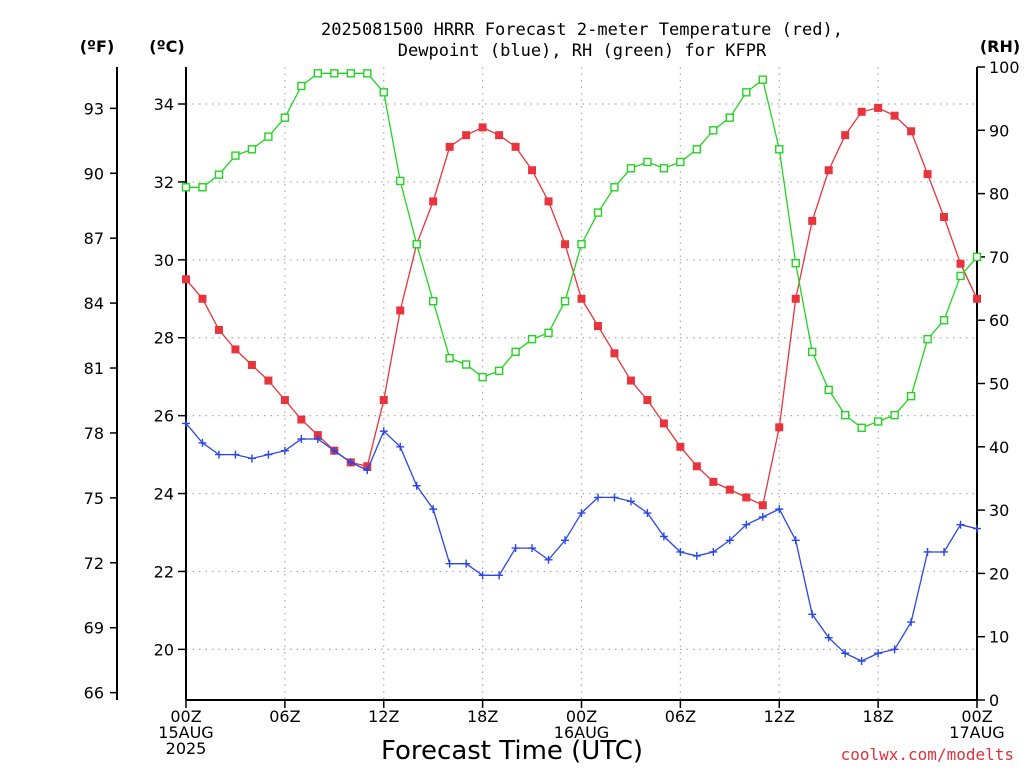  Describe the element at coordinates (185, 732) in the screenshot. I see `time-tick-label: 15AUG` at that location.